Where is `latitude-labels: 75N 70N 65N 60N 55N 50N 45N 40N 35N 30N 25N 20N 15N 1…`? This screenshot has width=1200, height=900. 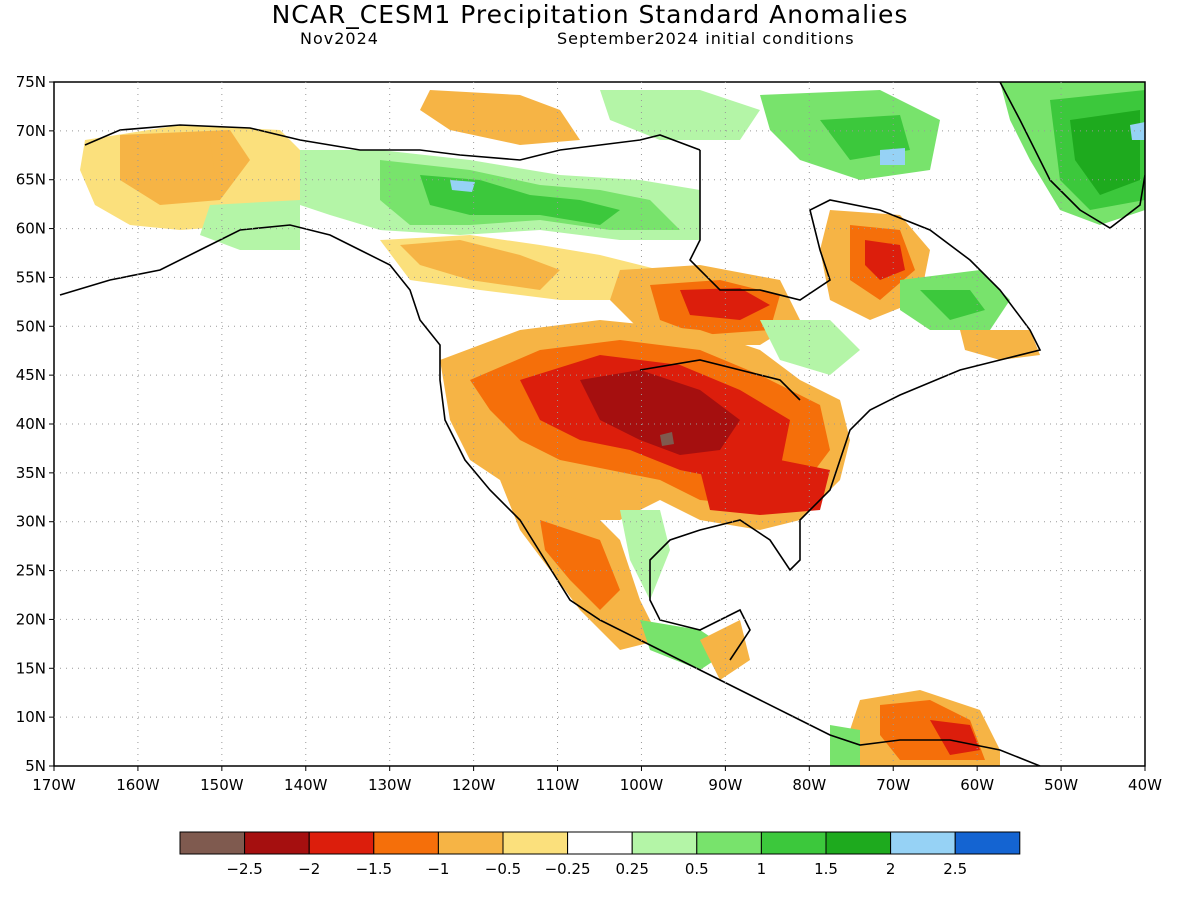 latitude-labels: 75N 70N 65N 60N 55N 50N 45N 40N 35N 30N 25N 20N 15N 1… is located at coordinates (35, 424).